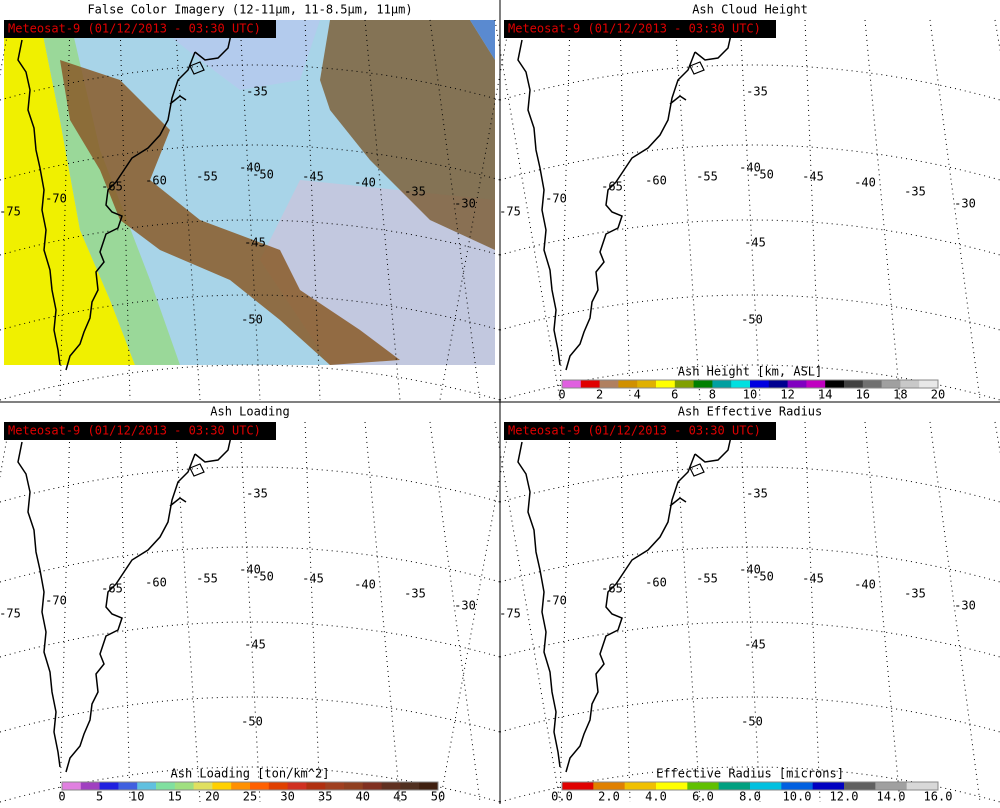 The image size is (1000, 808). I want to click on colorbar-tick-label: 18, so click(900, 395).